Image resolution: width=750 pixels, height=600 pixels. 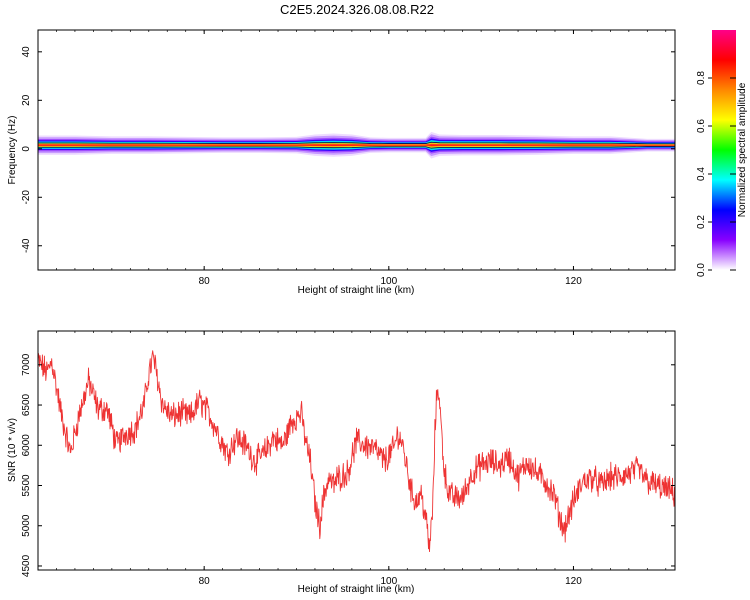 I want to click on spectrogram-band-edge-top, so click(x=356, y=143).